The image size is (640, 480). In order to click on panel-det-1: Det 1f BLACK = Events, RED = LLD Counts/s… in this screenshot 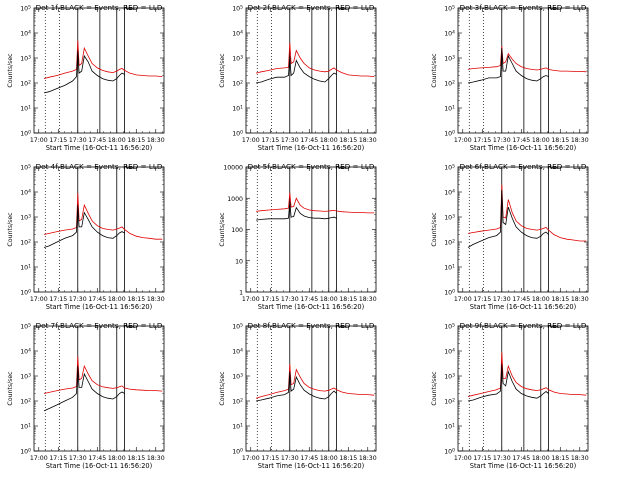, I will do `click(86, 77)`.